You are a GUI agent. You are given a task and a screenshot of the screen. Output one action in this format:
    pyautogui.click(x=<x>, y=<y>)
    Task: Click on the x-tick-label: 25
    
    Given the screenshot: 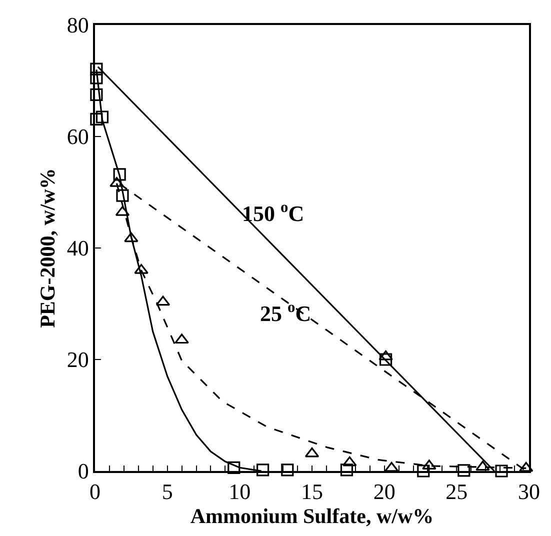 What is the action you would take?
    pyautogui.click(x=457, y=491)
    